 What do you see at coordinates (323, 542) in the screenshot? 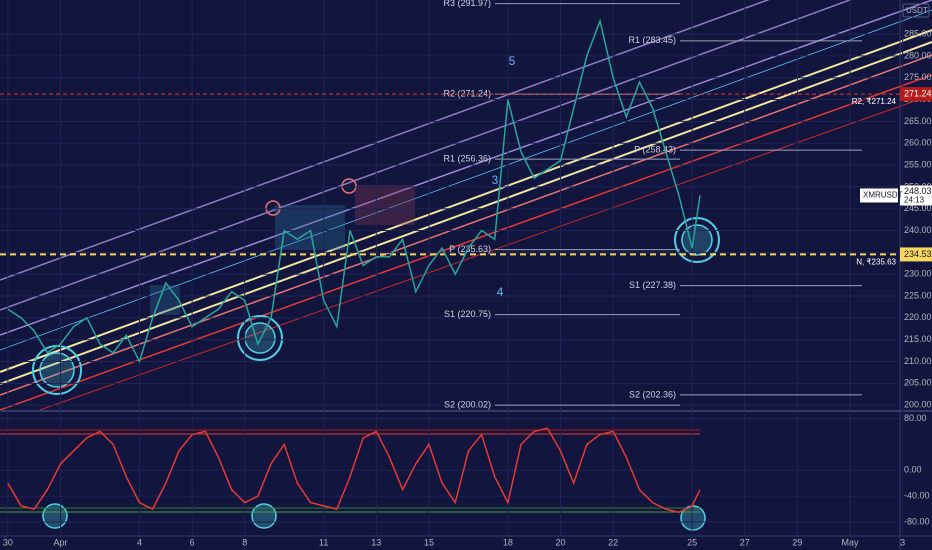
I see `x-tick-label: 11` at bounding box center [323, 542].